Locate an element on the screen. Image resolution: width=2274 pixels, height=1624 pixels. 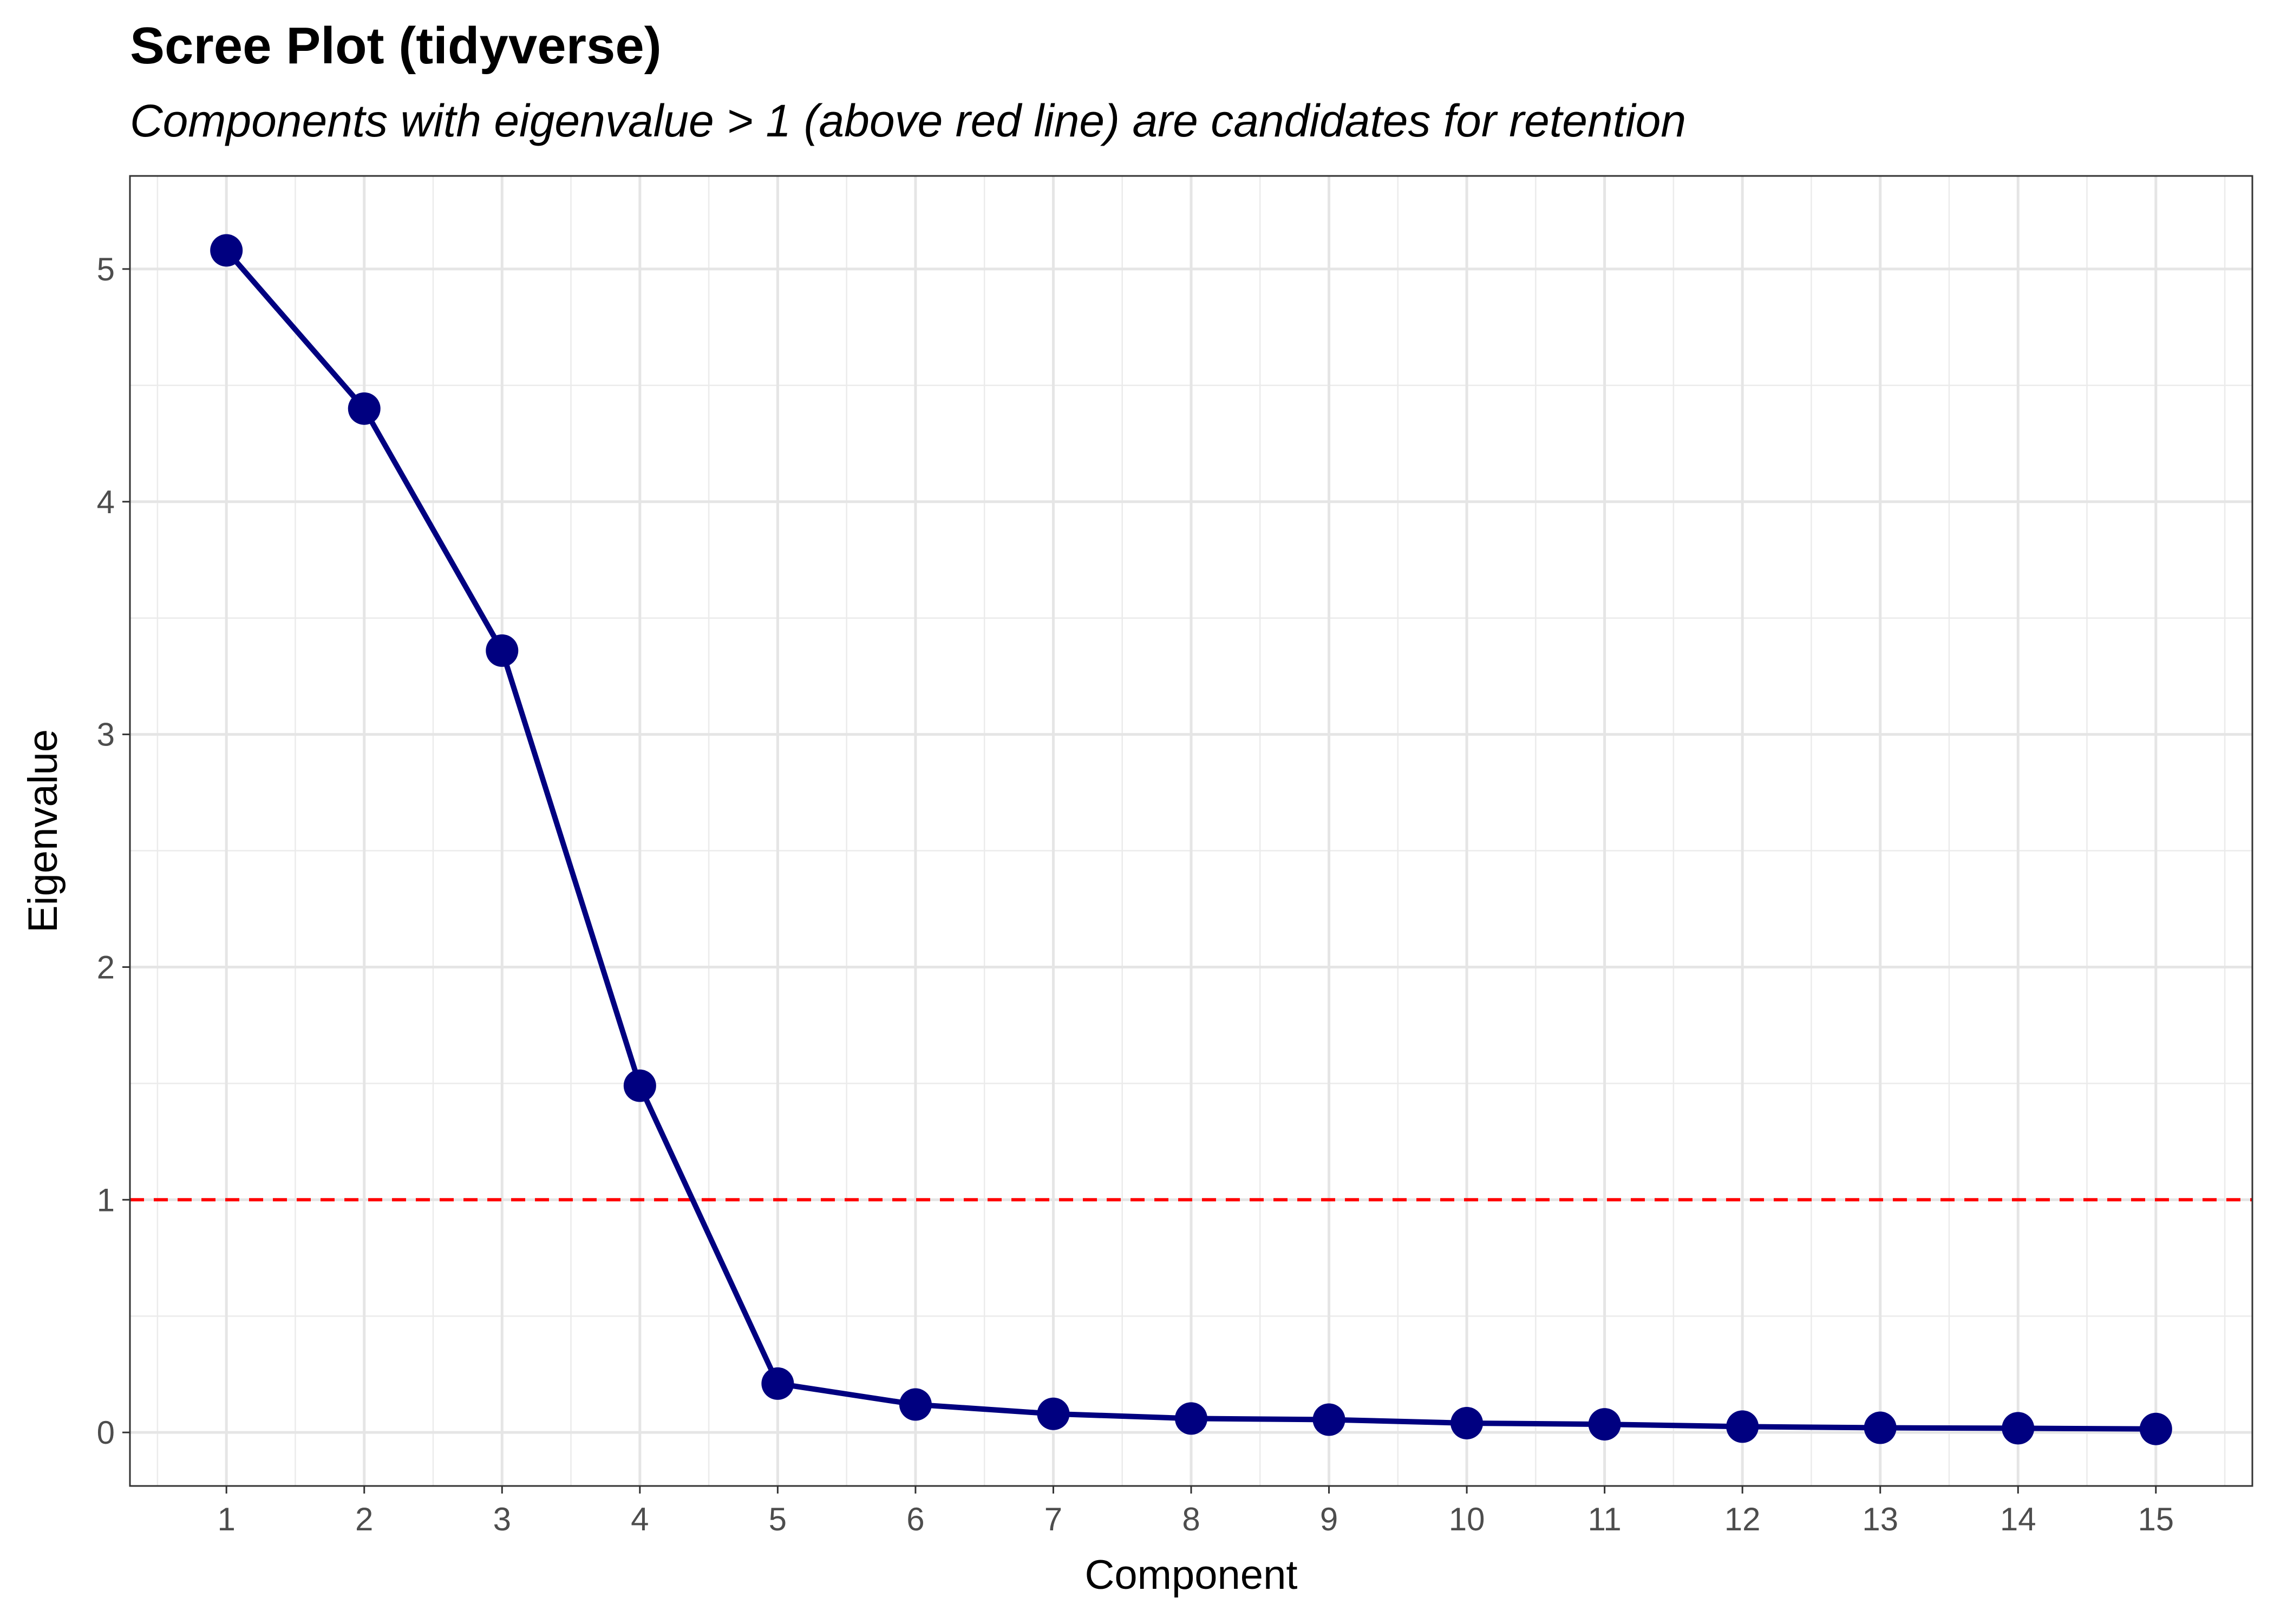
y-tick-label: 2 is located at coordinates (106, 967).